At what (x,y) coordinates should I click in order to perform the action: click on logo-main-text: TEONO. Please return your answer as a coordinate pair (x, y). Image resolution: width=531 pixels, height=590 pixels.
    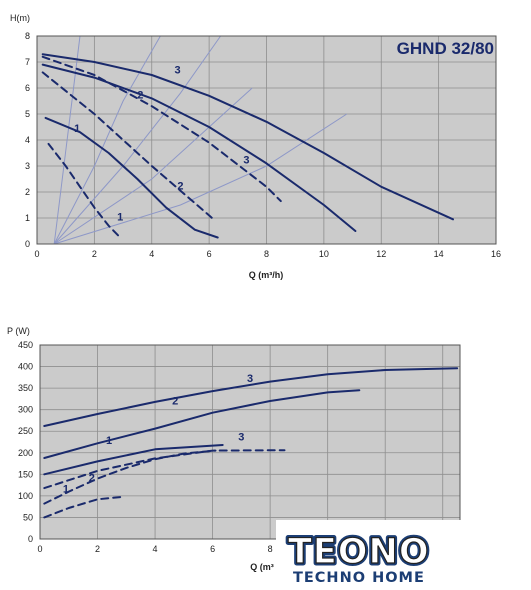
    Looking at the image, I should click on (359, 552).